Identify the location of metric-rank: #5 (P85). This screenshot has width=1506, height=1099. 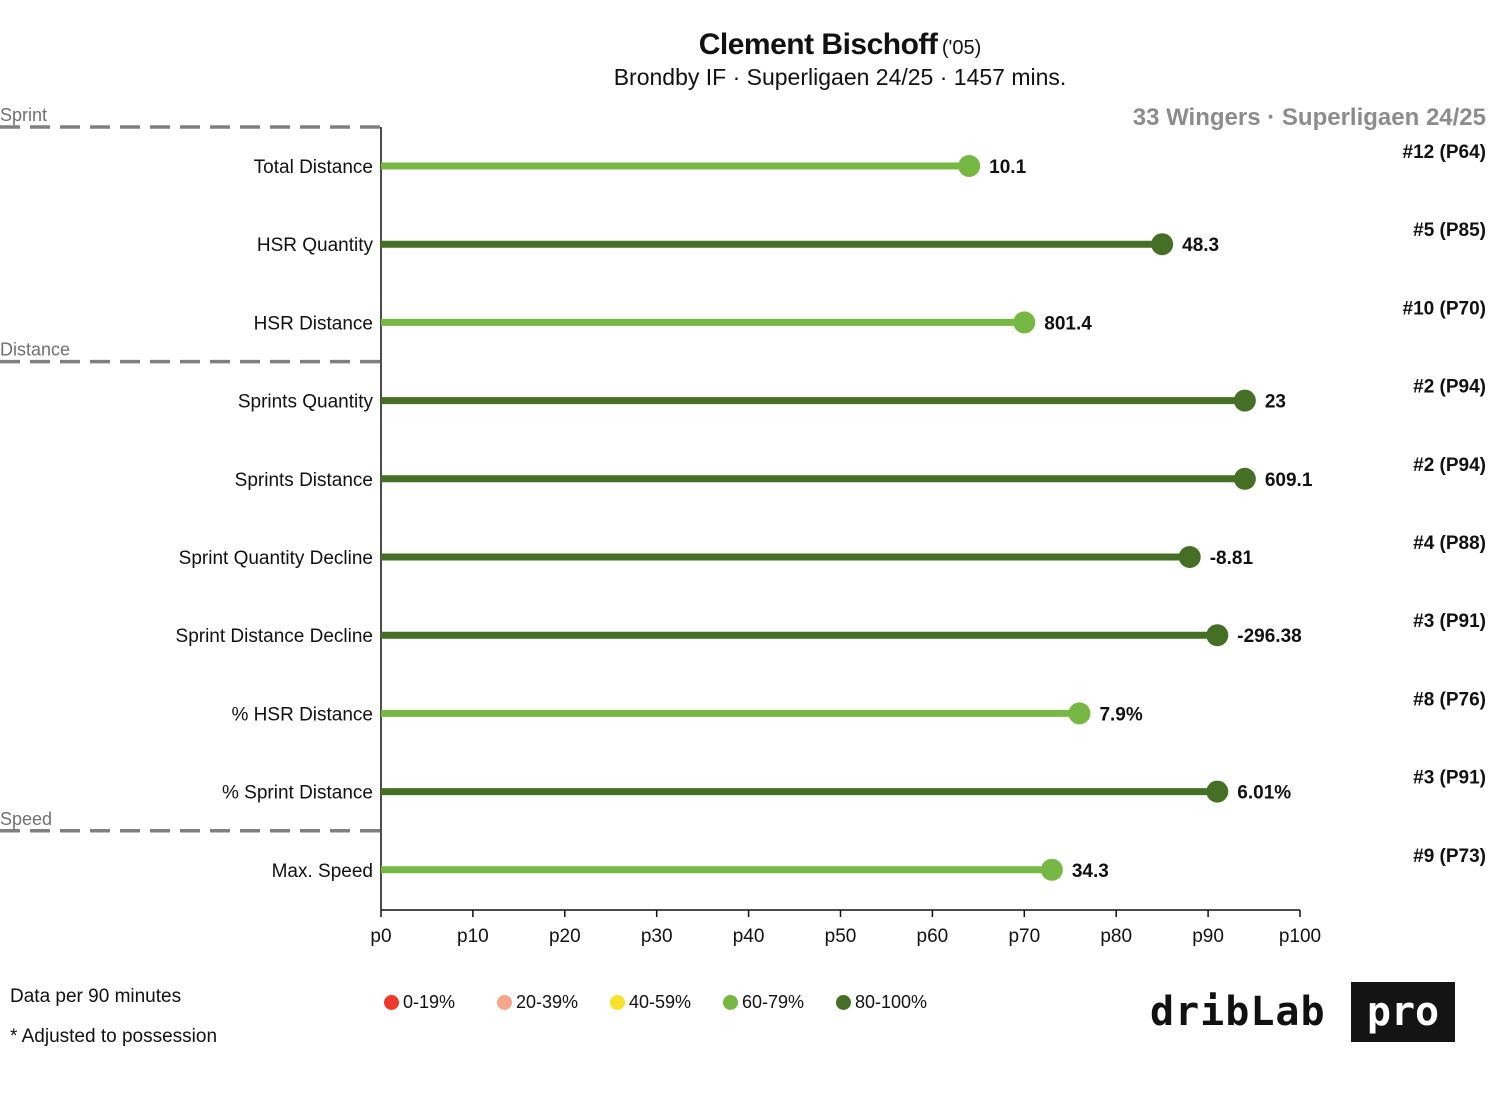
(1449, 230).